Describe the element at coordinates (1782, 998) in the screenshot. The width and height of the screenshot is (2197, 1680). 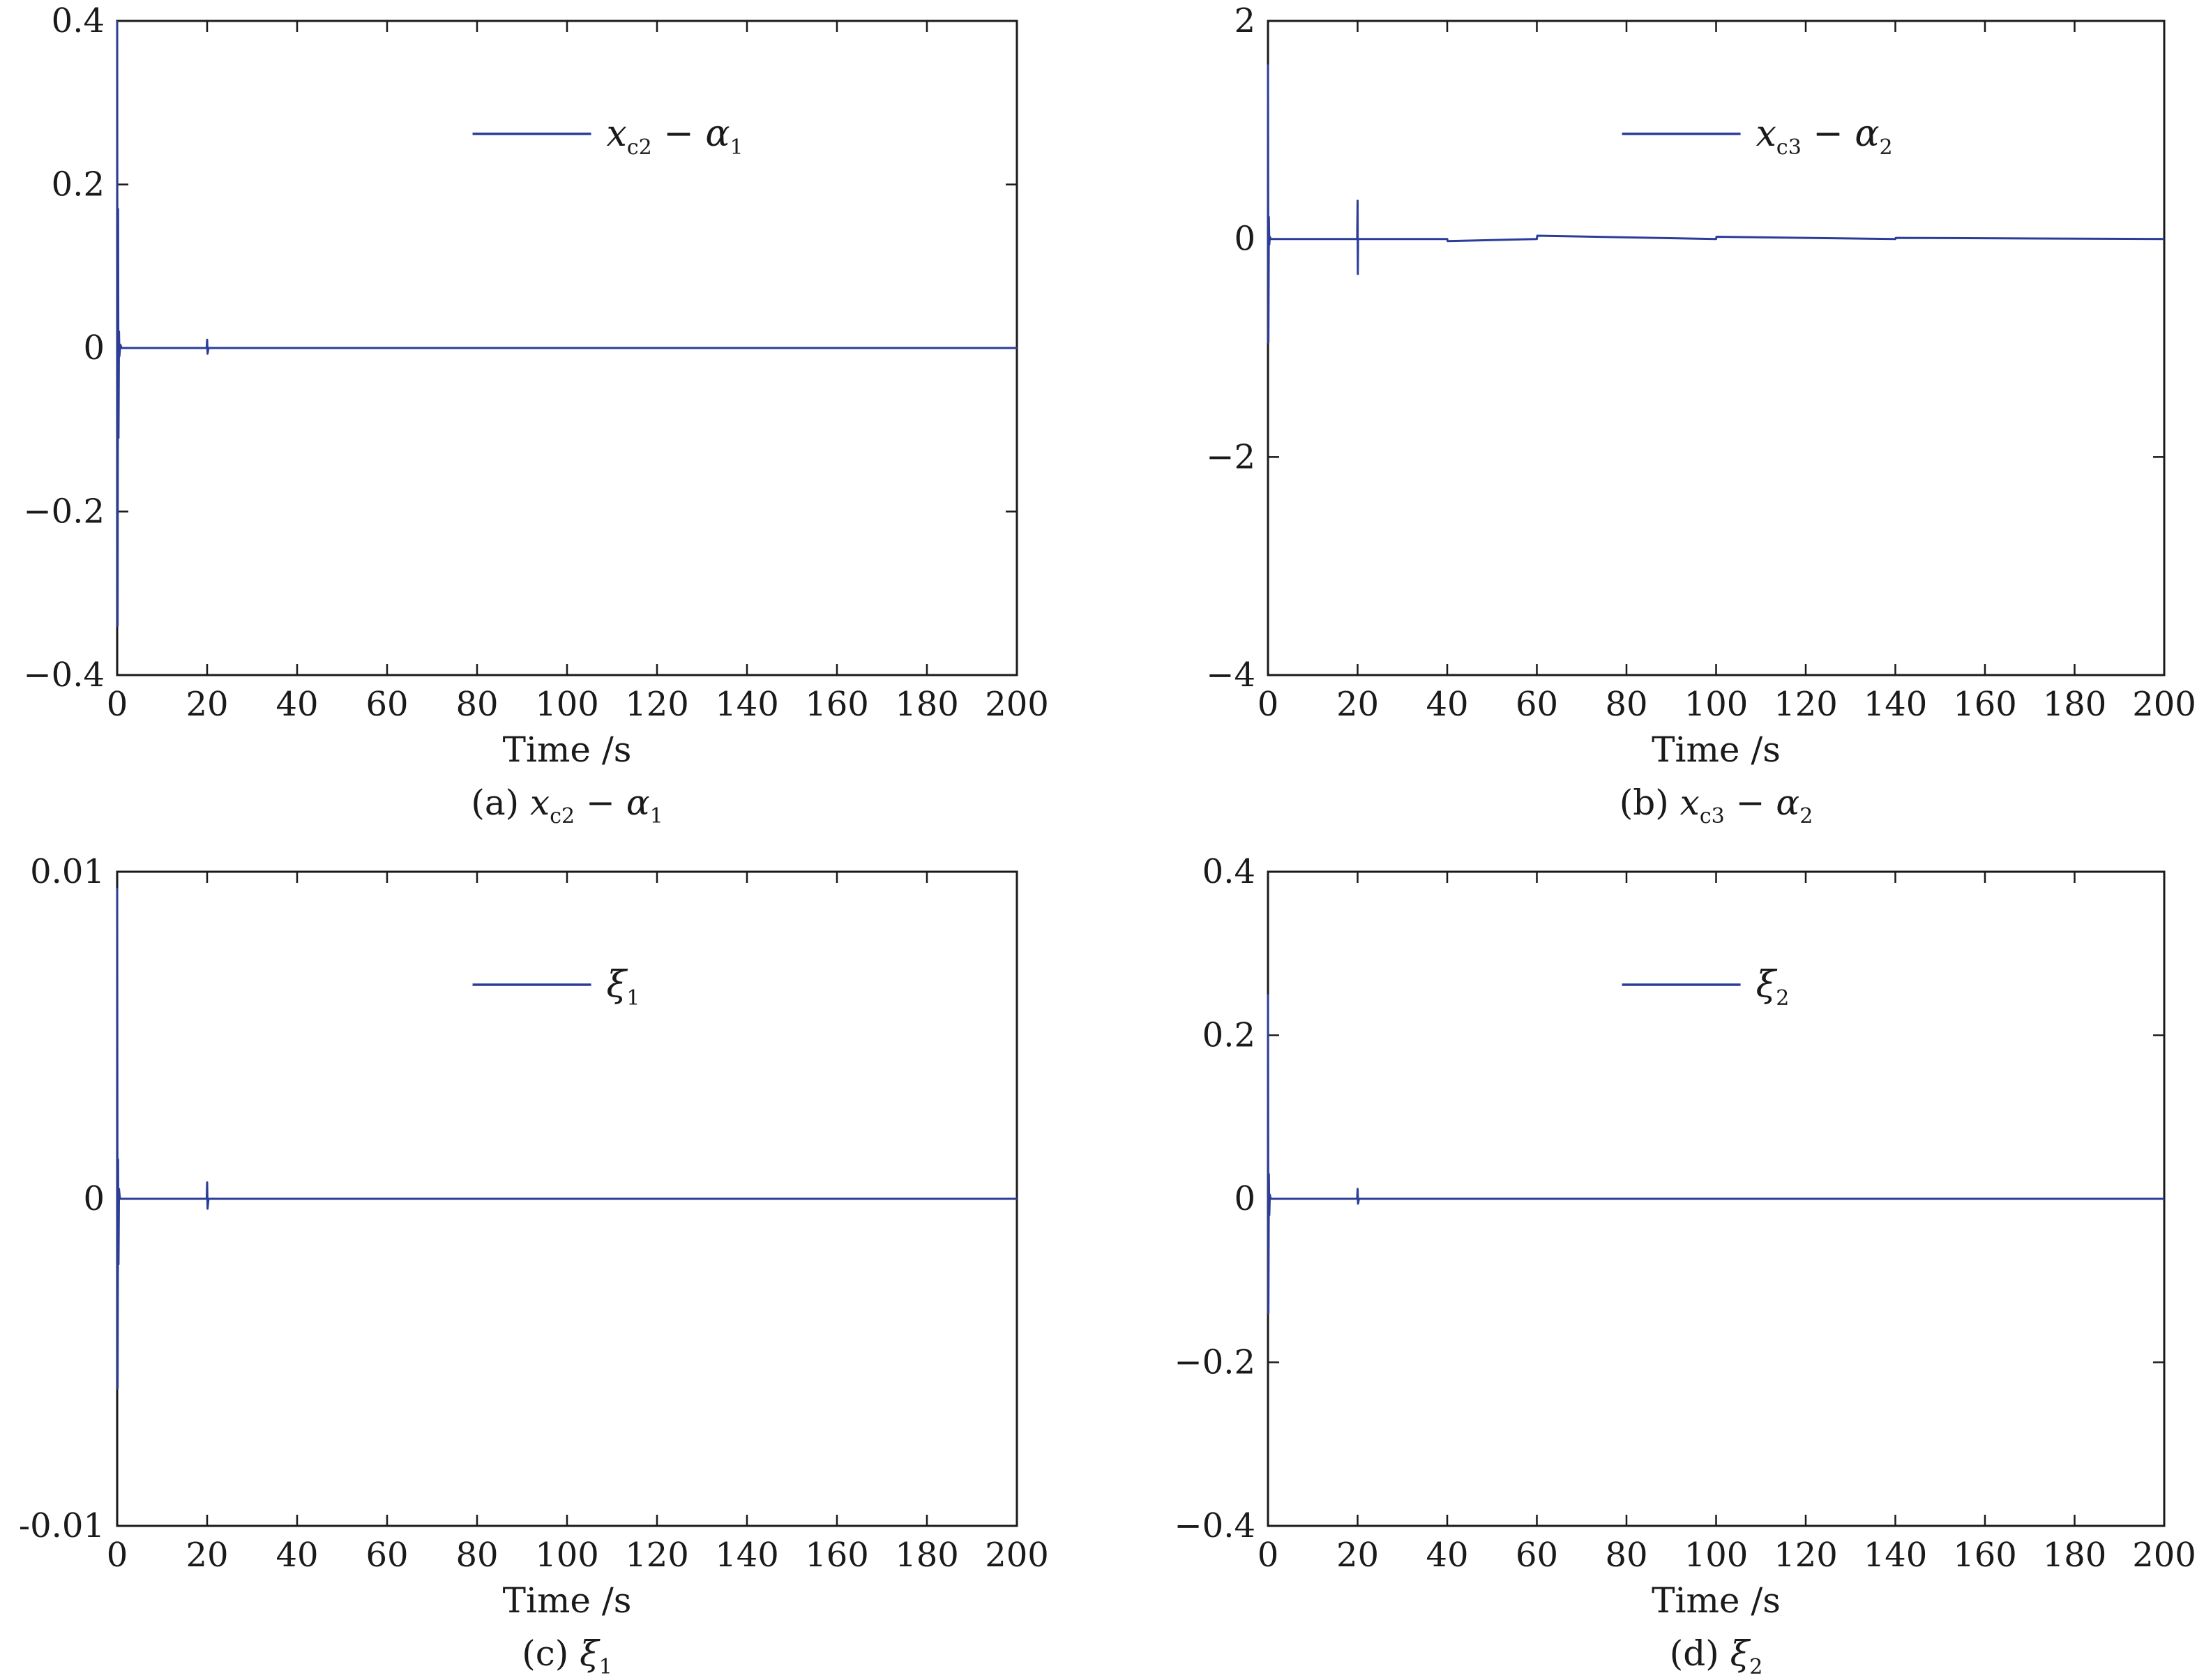
I see `legend-sub1: 2` at that location.